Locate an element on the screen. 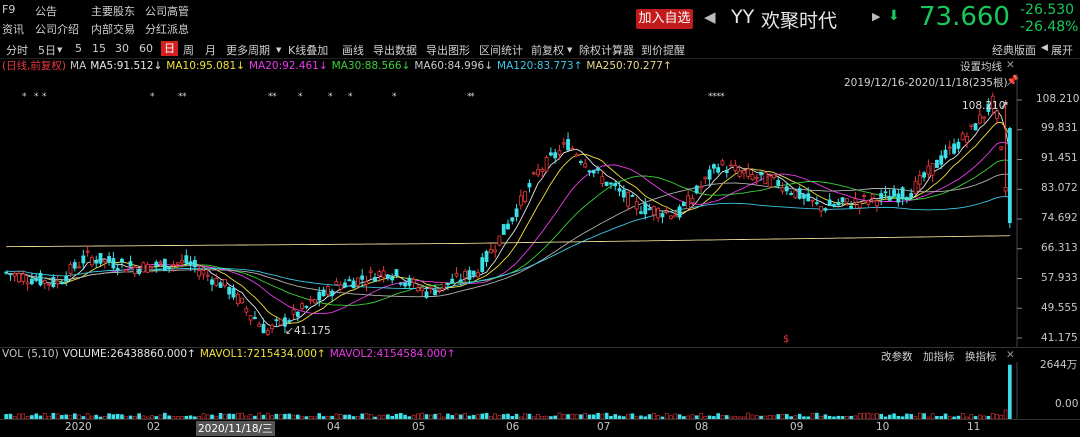 The width and height of the screenshot is (1080, 437). volume-close-icon: ✕ is located at coordinates (1010, 355).